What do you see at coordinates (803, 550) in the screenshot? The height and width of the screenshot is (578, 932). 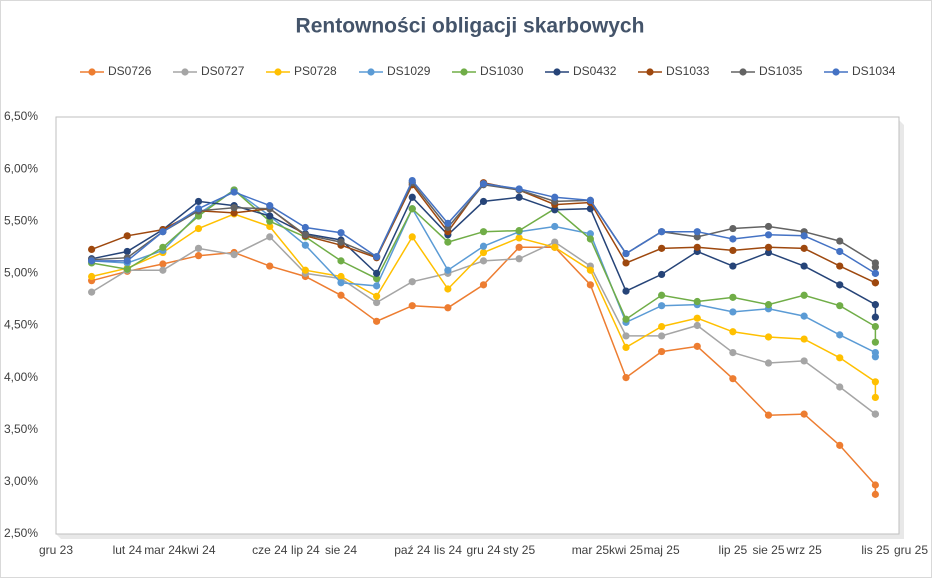 I see `x-tick-label: wrz 25` at bounding box center [803, 550].